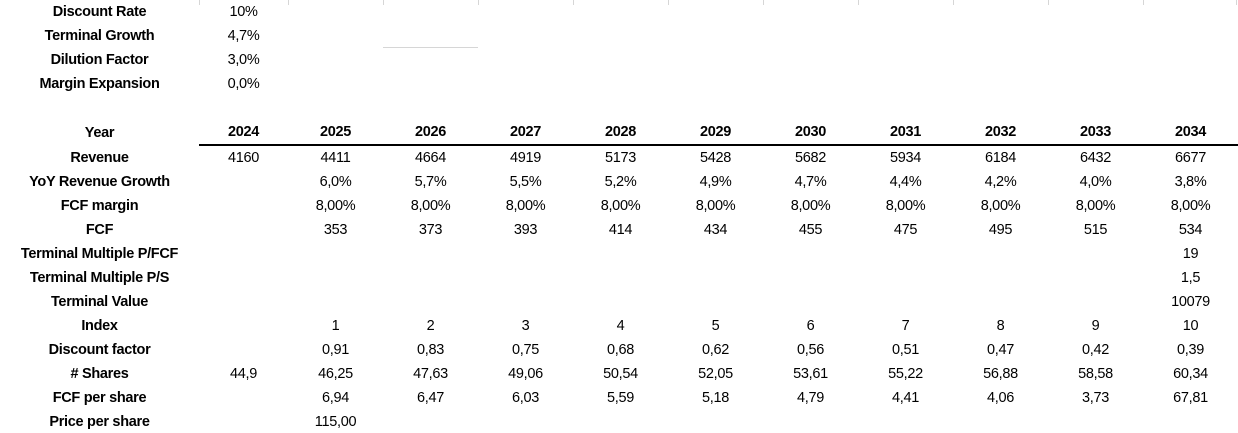 This screenshot has width=1238, height=433. I want to click on value-cell: 7, so click(905, 326).